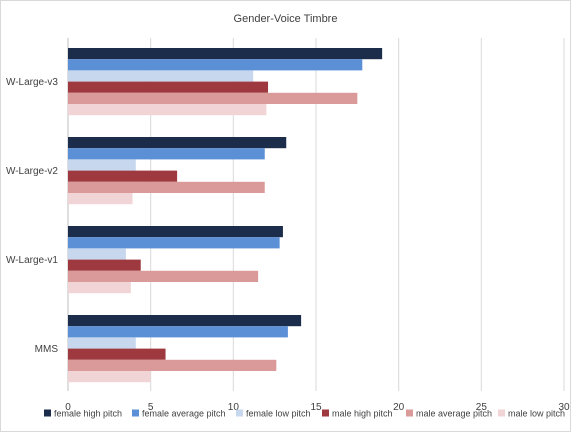  Describe the element at coordinates (286, 19) in the screenshot. I see `chart-title: Gender-Voice Timbre` at that location.